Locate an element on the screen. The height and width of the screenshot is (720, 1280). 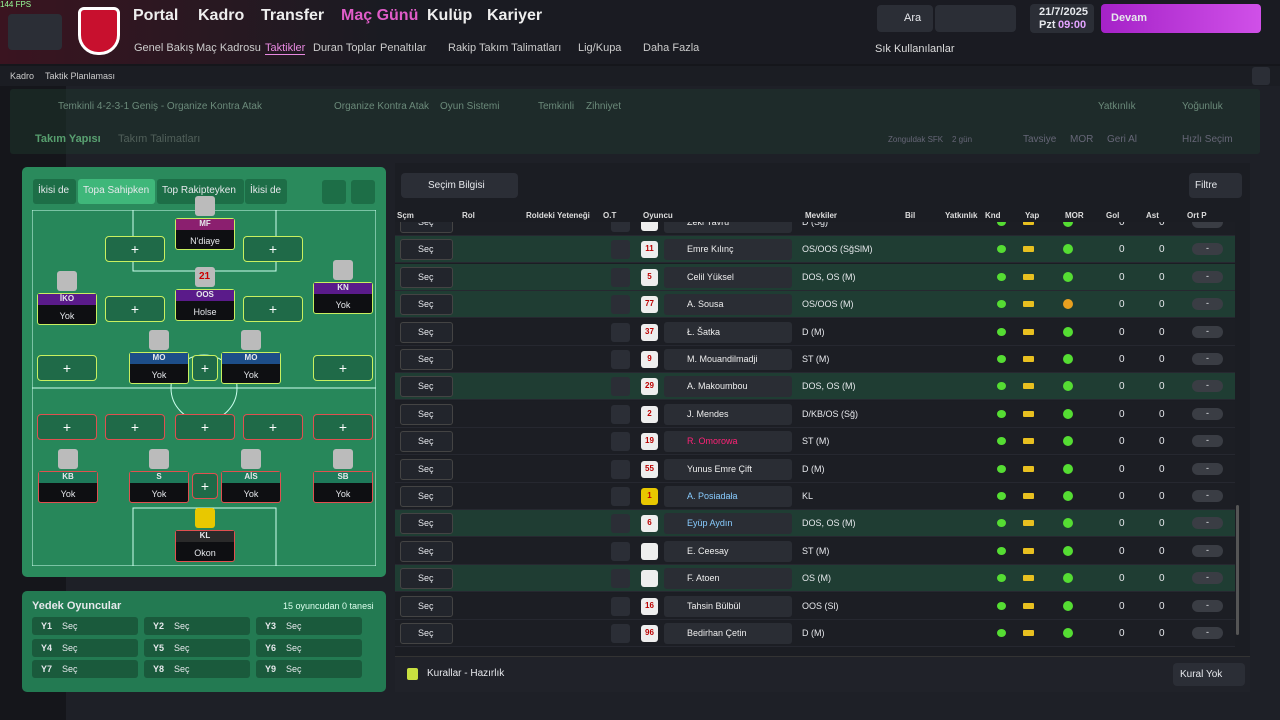
sub-tab: Rakip Takım Talimatları is located at coordinates (505, 48).